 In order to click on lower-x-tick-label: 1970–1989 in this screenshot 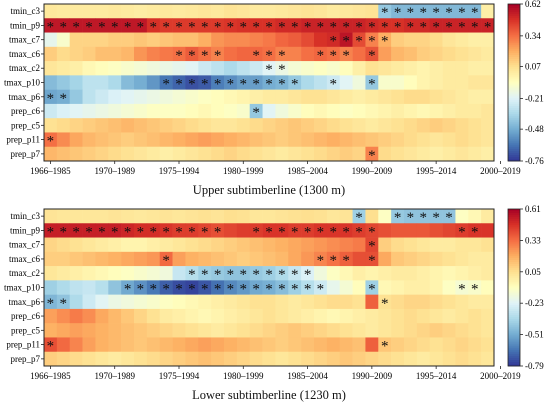, I will do `click(114, 376)`.